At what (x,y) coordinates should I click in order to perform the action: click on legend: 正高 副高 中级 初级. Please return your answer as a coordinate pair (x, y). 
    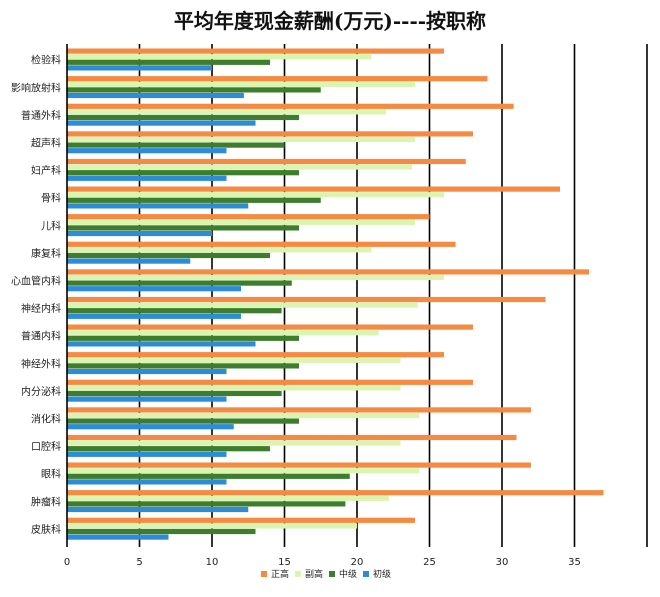
    Looking at the image, I should click on (326, 574).